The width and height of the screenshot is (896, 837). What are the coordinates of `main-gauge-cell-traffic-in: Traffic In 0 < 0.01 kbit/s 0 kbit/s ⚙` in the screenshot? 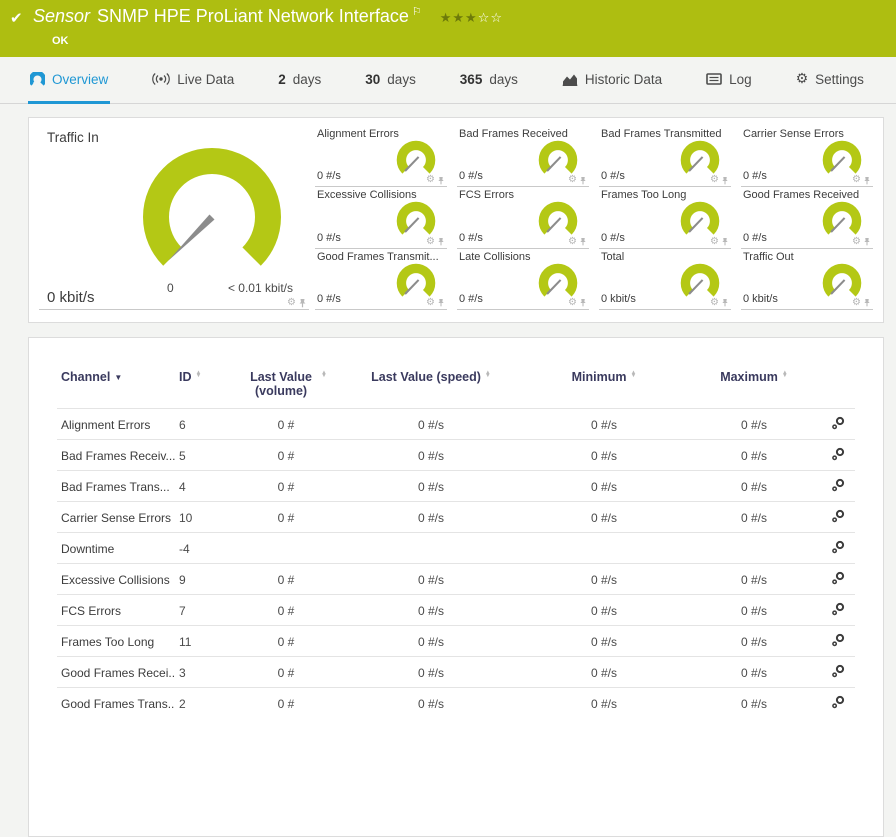 It's located at (174, 218).